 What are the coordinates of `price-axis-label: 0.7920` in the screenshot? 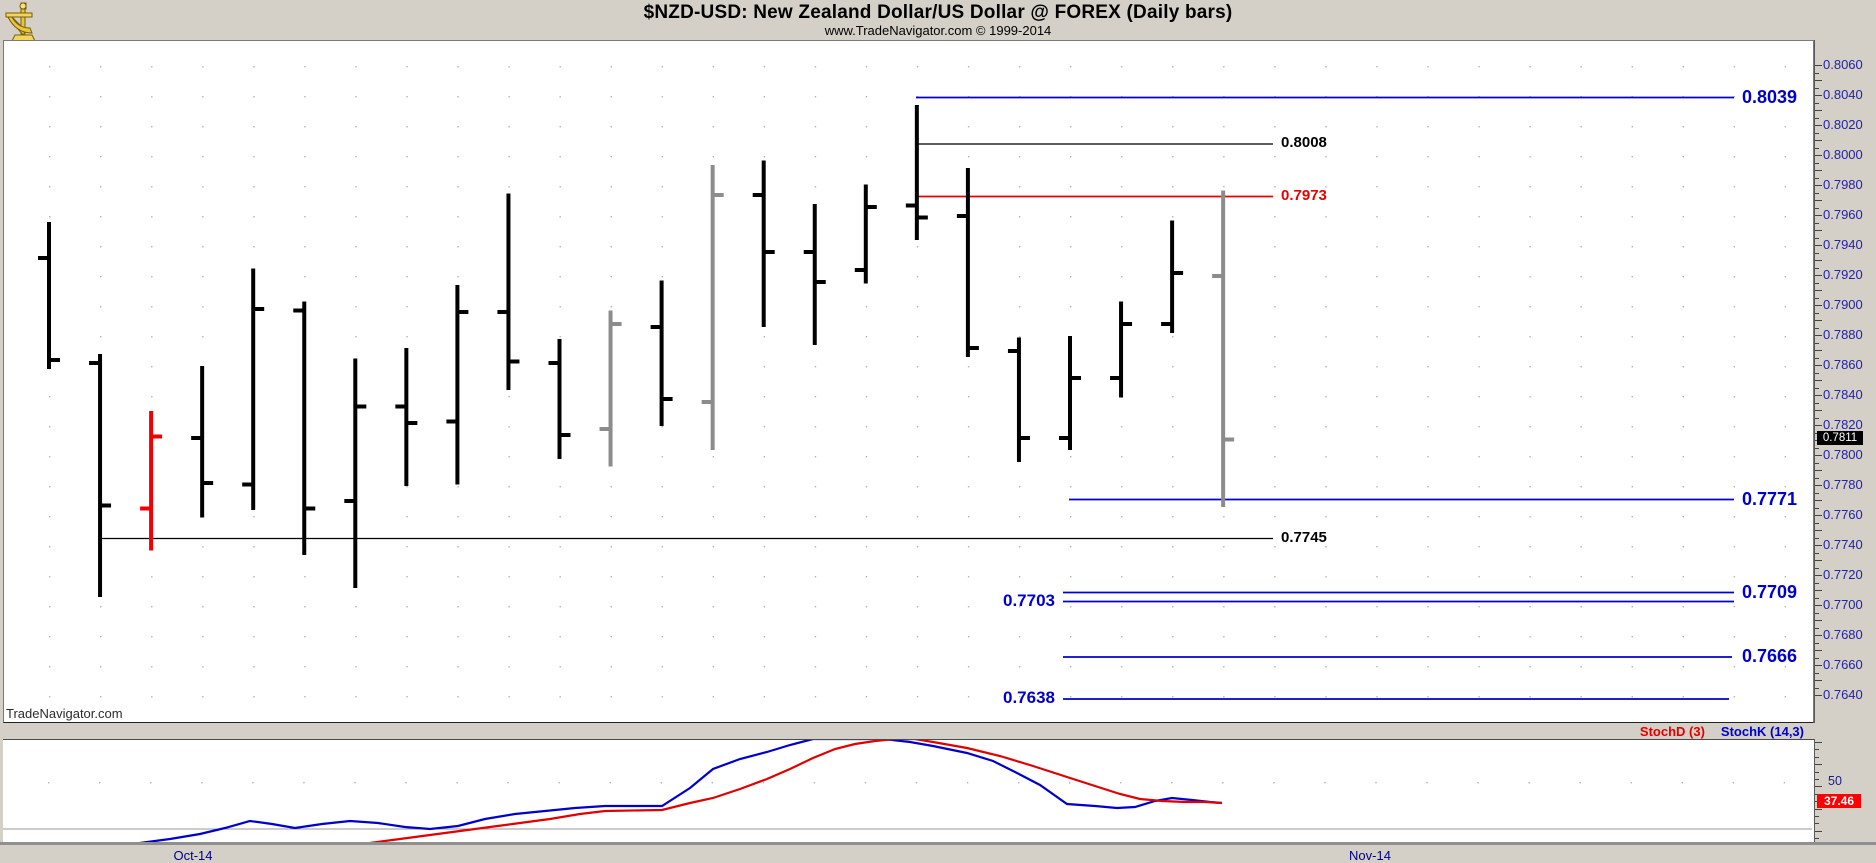 It's located at (1843, 274).